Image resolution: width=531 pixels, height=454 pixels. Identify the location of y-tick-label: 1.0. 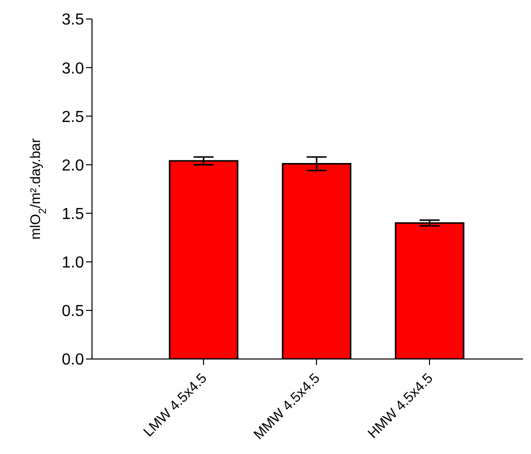
(73, 263).